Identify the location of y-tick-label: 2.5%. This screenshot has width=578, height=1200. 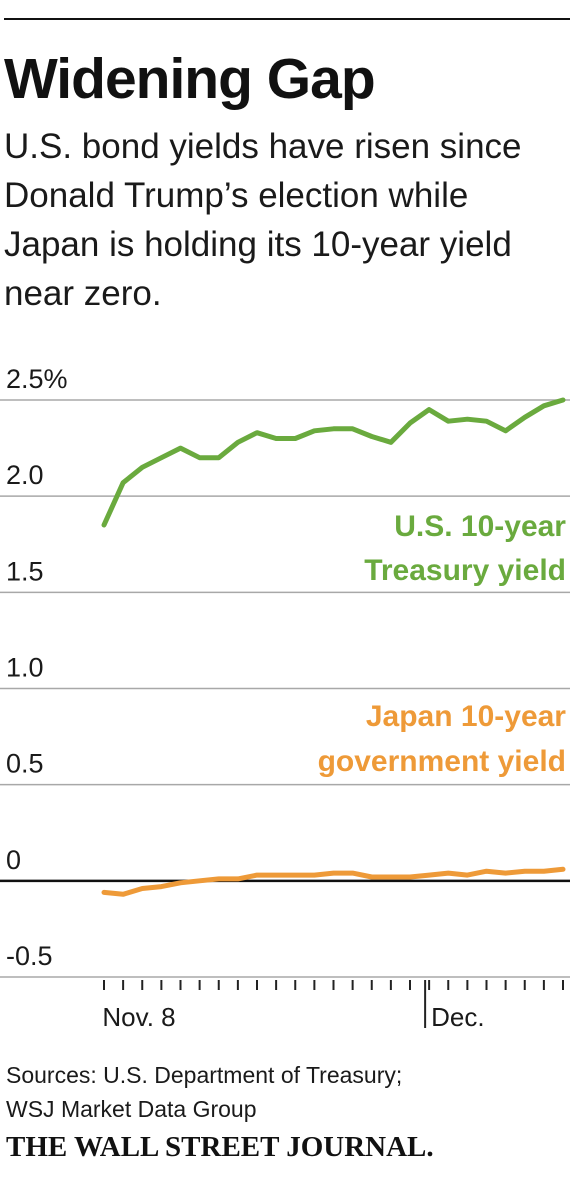
(37, 379).